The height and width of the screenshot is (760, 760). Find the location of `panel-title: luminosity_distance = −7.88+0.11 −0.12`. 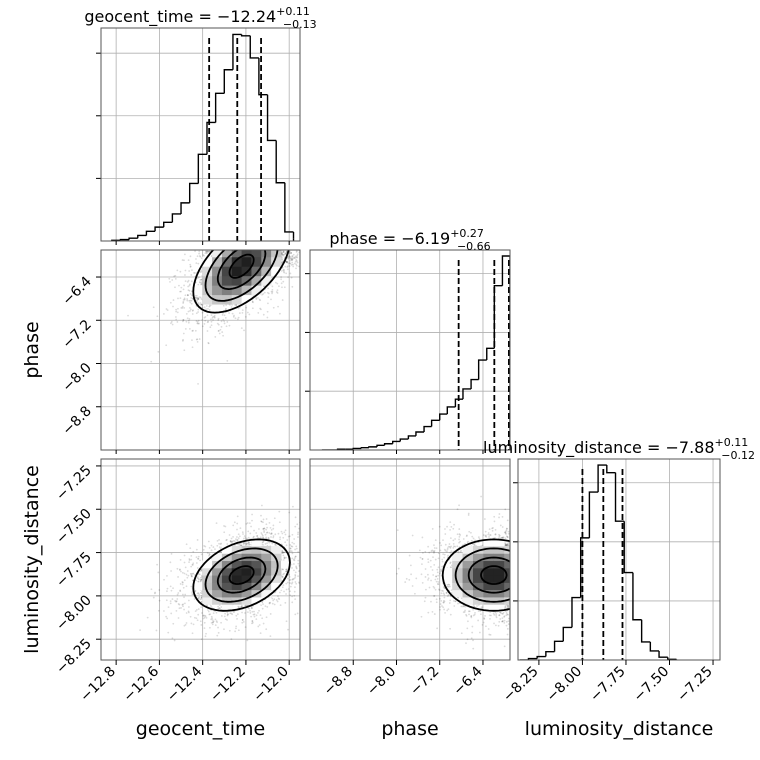

panel-title: luminosity_distance = −7.88+0.11 −0.12 is located at coordinates (619, 449).